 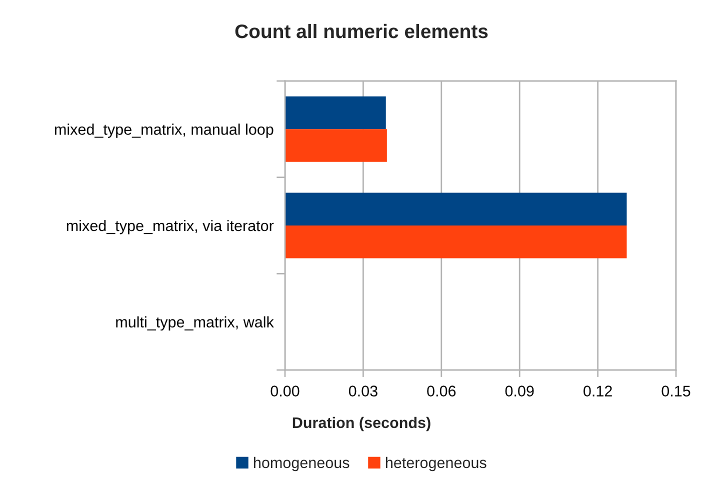 What do you see at coordinates (363, 391) in the screenshot?
I see `x-tick-label: 0.03` at bounding box center [363, 391].